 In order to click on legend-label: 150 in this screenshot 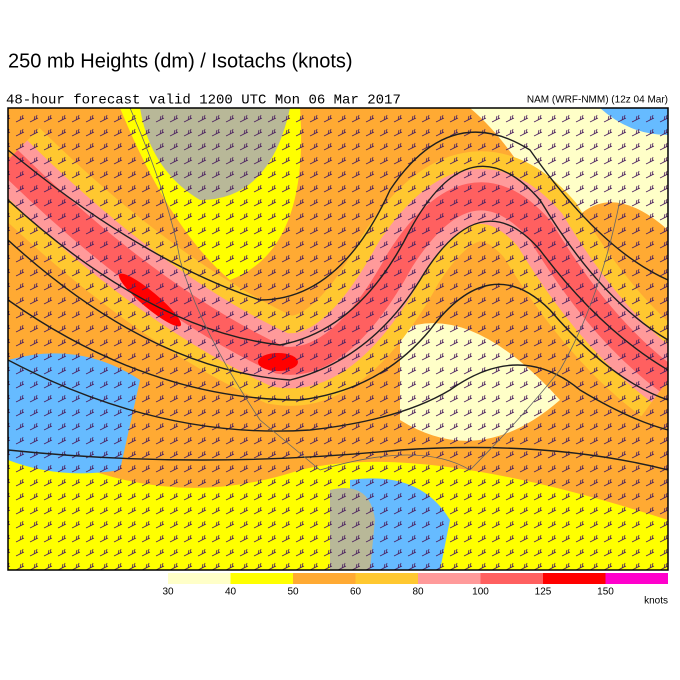, I will do `click(605, 592)`.